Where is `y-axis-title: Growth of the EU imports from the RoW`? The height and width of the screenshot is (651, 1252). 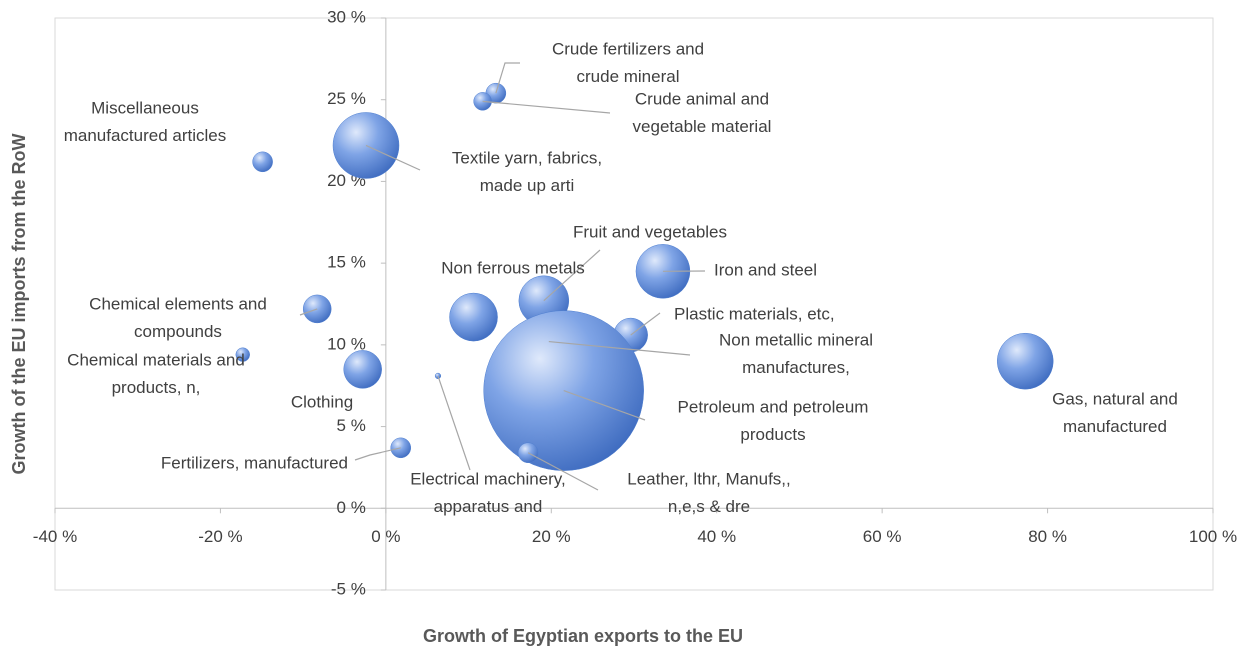
y-axis-title: Growth of the EU imports from the RoW is located at coordinates (19, 304).